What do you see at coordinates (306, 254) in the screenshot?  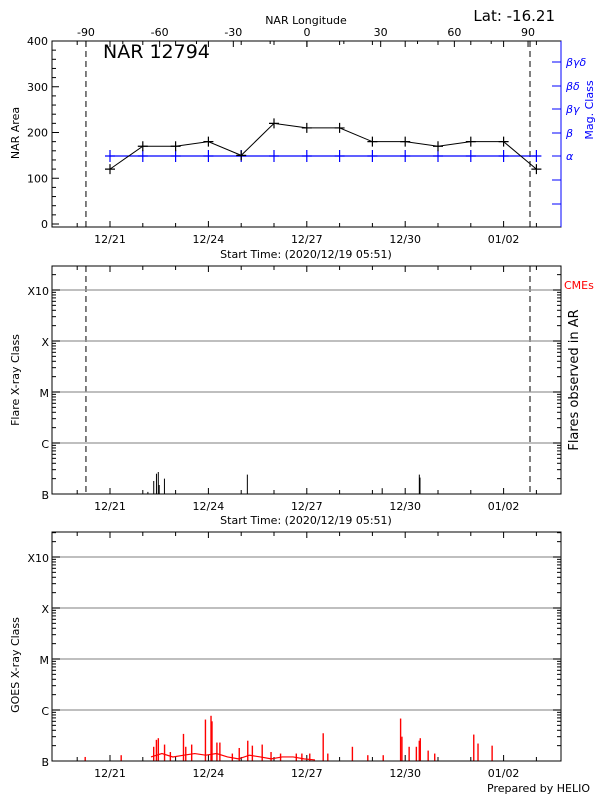 I see `x-axis-label-top-panel: Start Time: (2020/12/19 05:51)` at bounding box center [306, 254].